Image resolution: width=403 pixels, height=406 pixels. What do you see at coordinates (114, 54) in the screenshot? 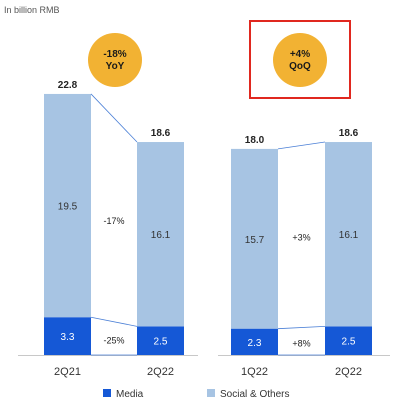
I see `yoy-badge-value: -18%` at bounding box center [114, 54].